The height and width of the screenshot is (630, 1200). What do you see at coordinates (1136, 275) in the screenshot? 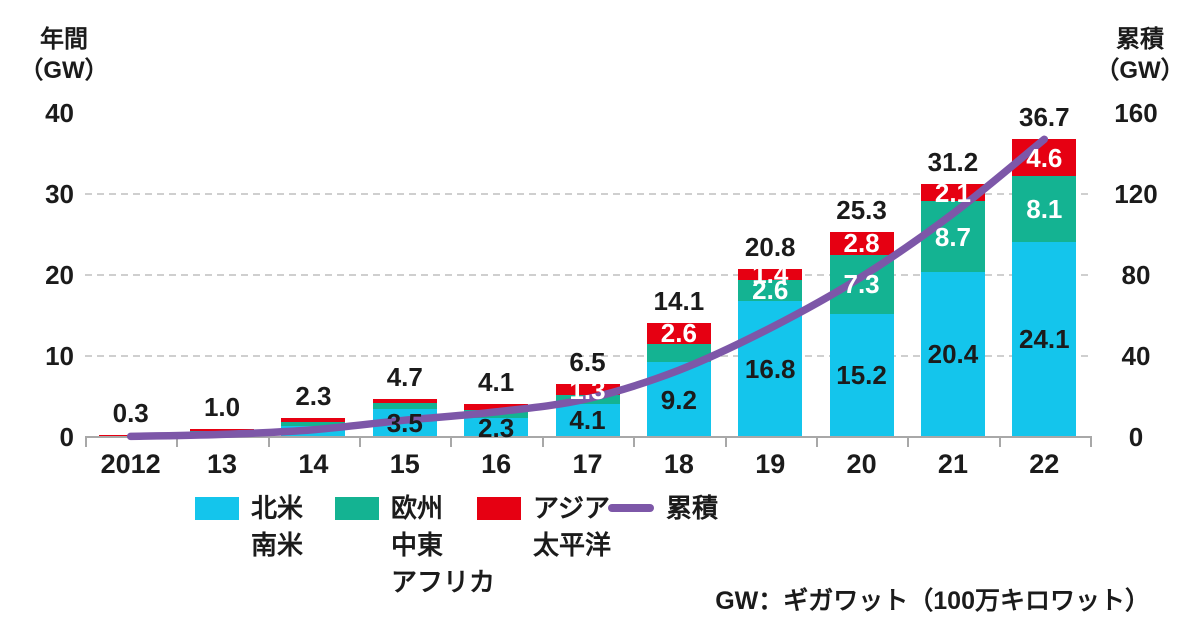
I see `y-axis-right-tick-label: 80` at bounding box center [1136, 275].